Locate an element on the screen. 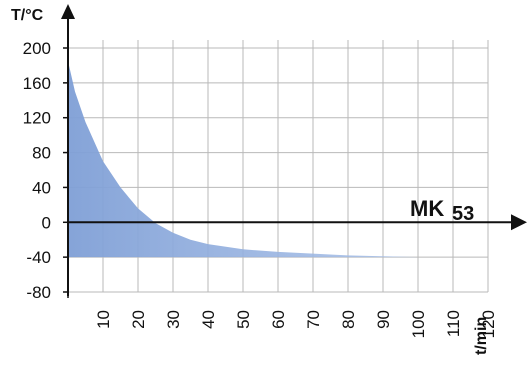  x-tick-label: 10 is located at coordinates (103, 319).